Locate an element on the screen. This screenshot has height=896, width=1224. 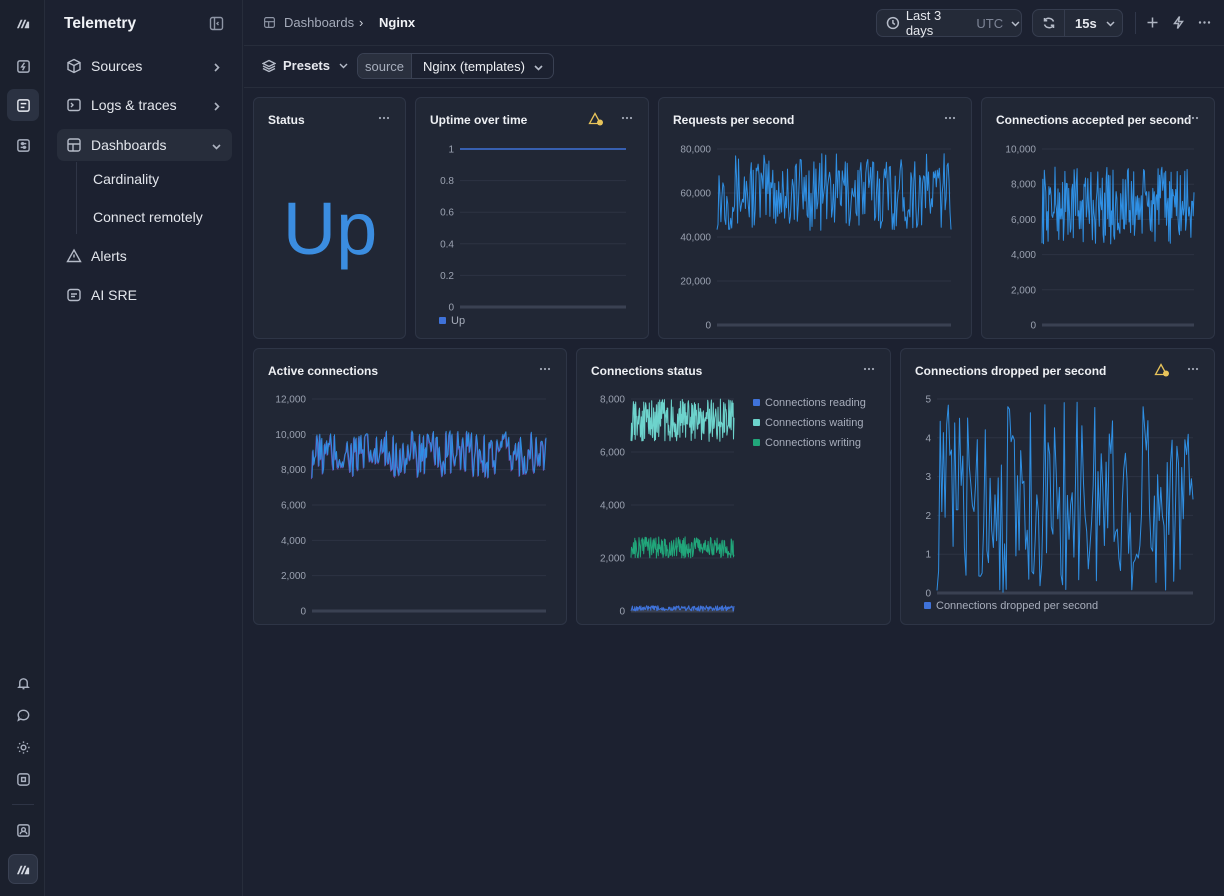
sidebar-item-label: AI SRE is located at coordinates (114, 295).